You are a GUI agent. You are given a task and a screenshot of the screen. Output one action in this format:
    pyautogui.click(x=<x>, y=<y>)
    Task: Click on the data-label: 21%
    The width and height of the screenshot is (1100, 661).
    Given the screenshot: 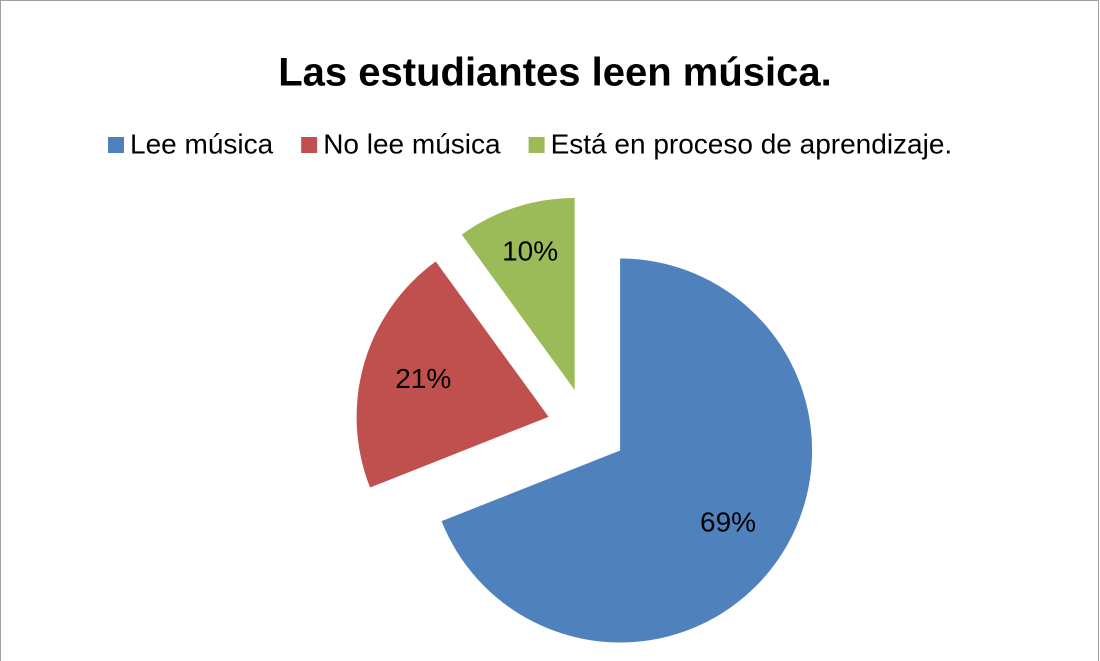 What is the action you would take?
    pyautogui.click(x=423, y=378)
    